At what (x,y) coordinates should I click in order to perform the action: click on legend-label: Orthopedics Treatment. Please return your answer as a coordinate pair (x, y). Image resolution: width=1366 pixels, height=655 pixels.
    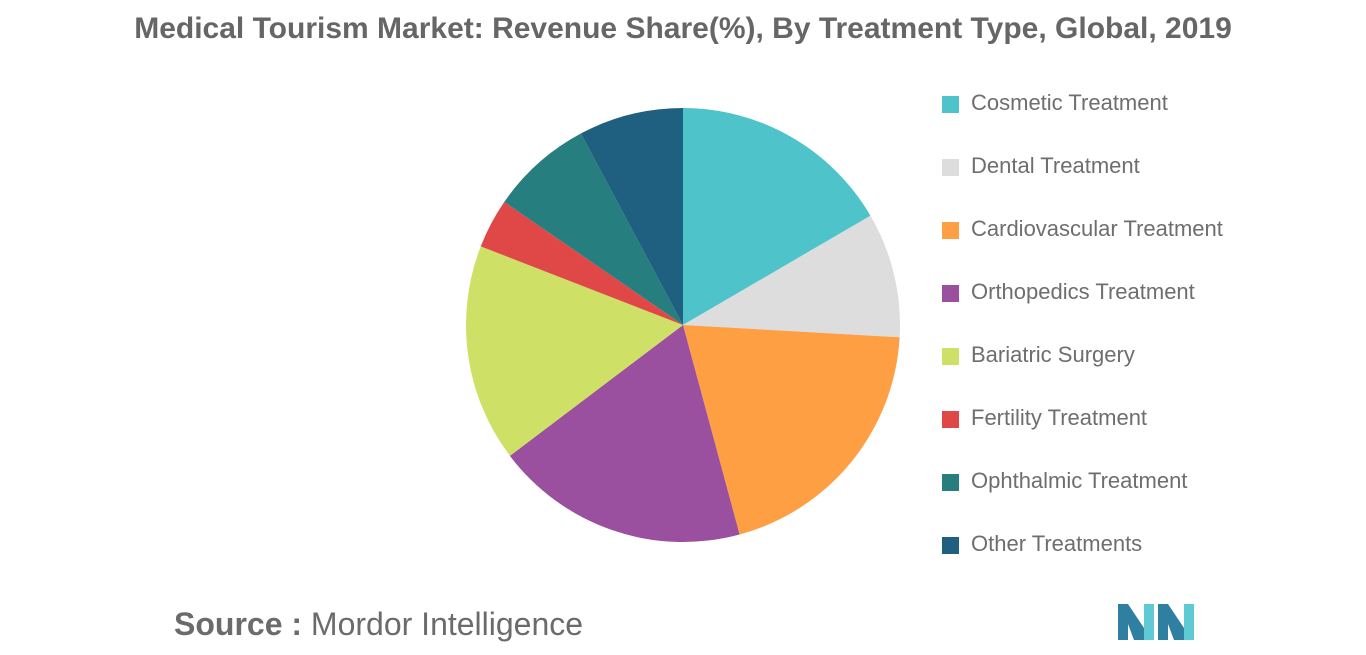
    Looking at the image, I should click on (1083, 291).